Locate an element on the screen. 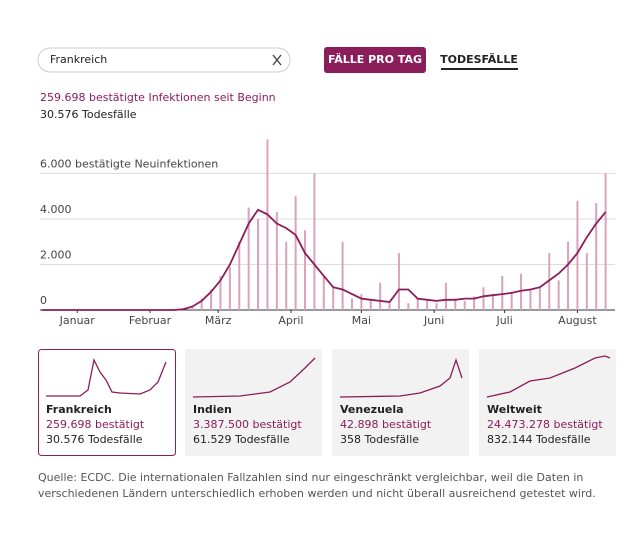 Image resolution: width=639 pixels, height=538 pixels. card-name: Weltweit is located at coordinates (514, 409).